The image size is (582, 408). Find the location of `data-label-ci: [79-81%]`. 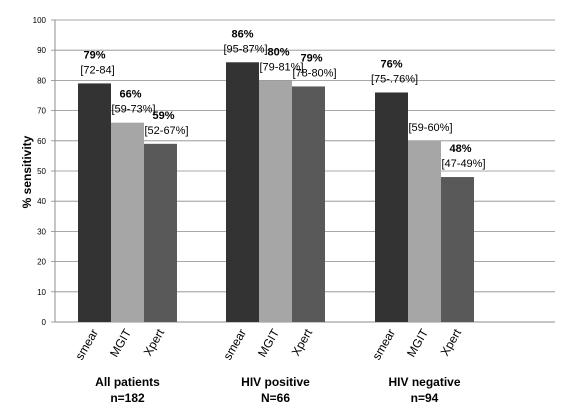

data-label-ci: [79-81%] is located at coordinates (281, 67).